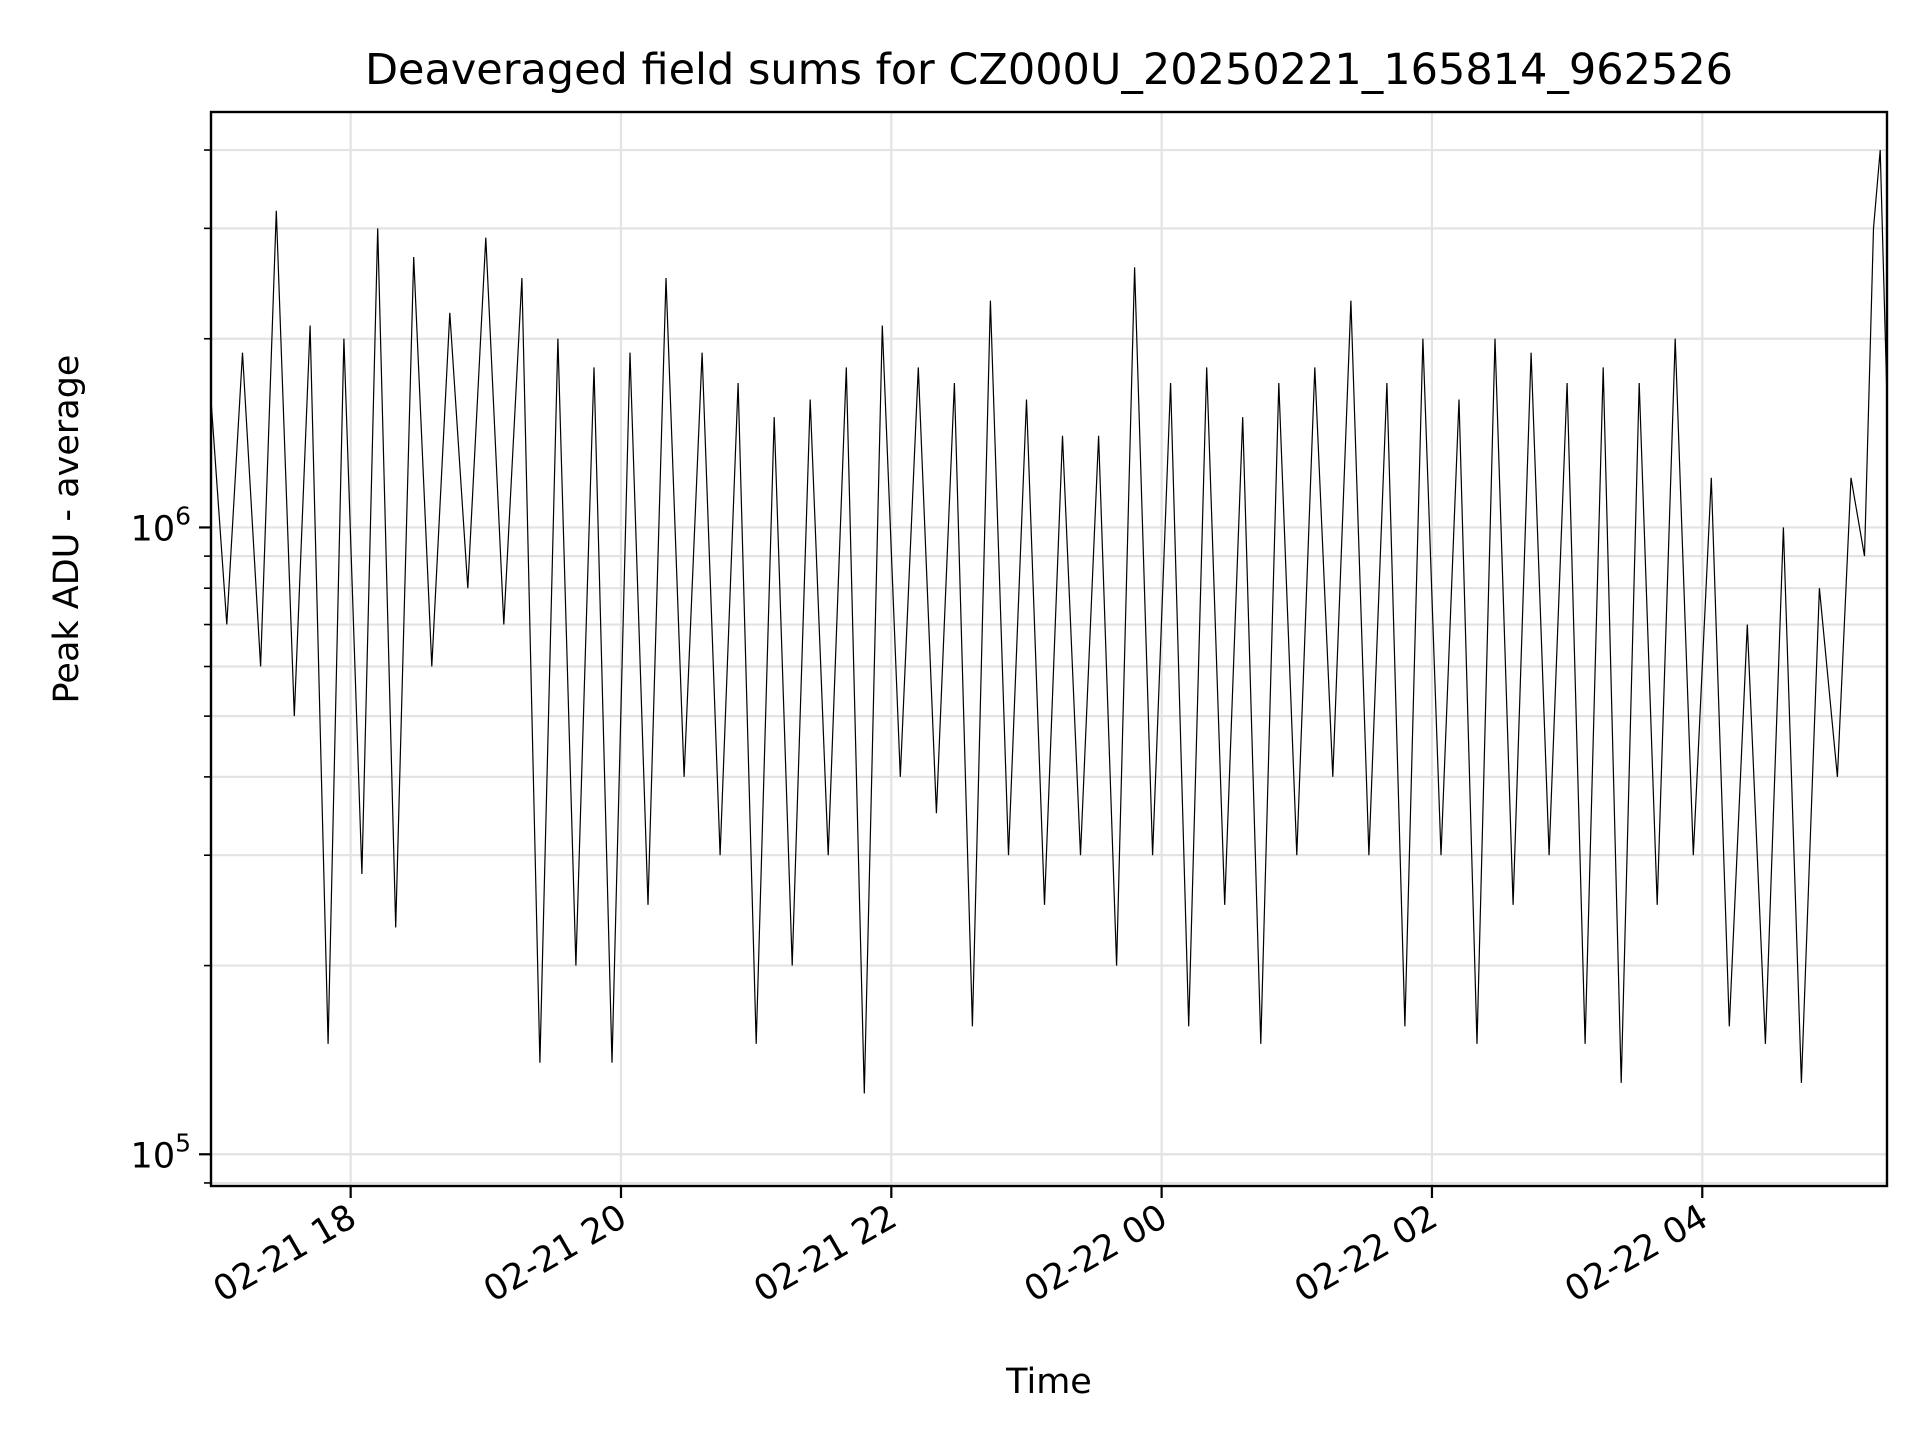  Describe the element at coordinates (1096, 1253) in the screenshot. I see `x-tick-label: 02-22 00` at that location.